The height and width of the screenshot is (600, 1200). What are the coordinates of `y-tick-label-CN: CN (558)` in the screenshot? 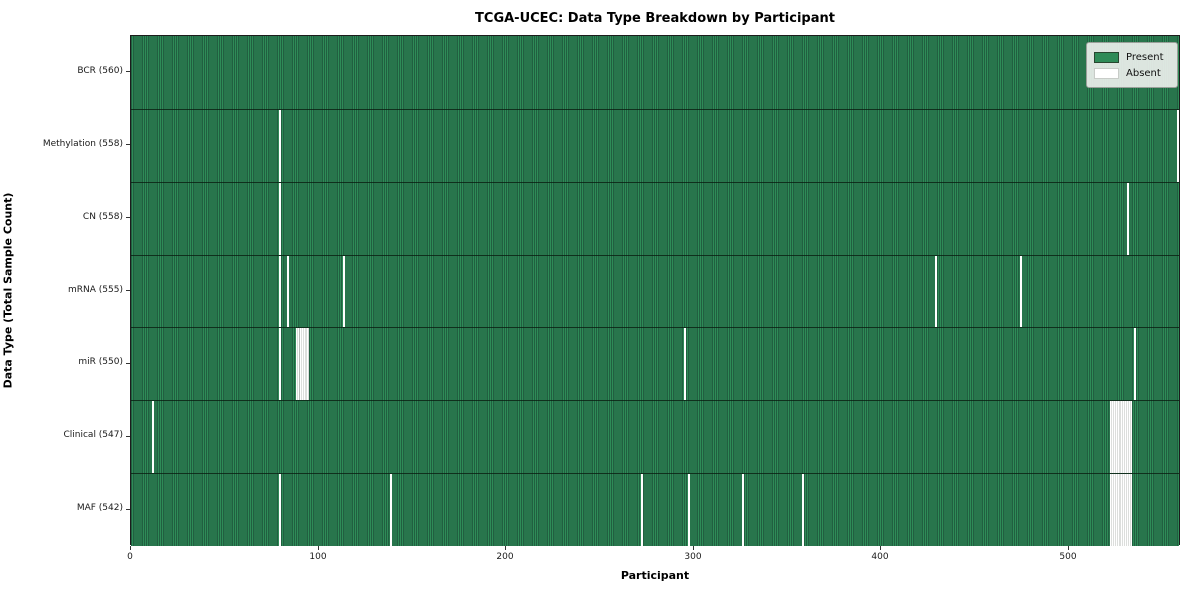 It's located at (102, 217).